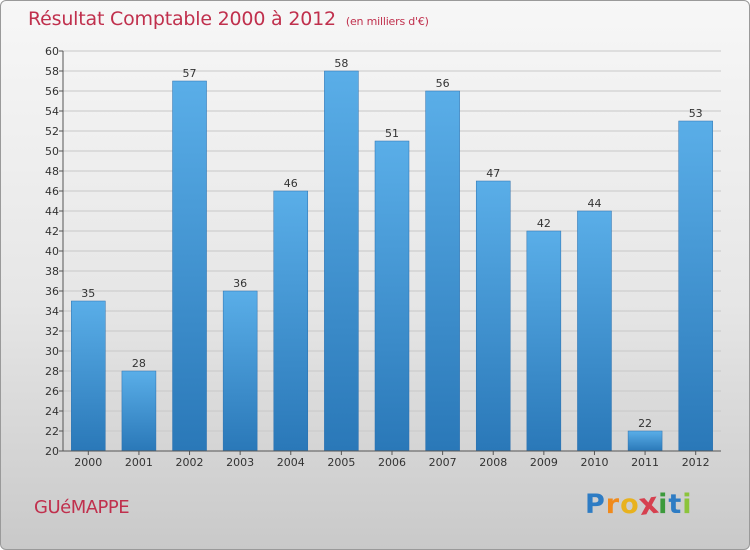 The height and width of the screenshot is (550, 750). Describe the element at coordinates (52, 111) in the screenshot. I see `y-tick-label: 54` at that location.